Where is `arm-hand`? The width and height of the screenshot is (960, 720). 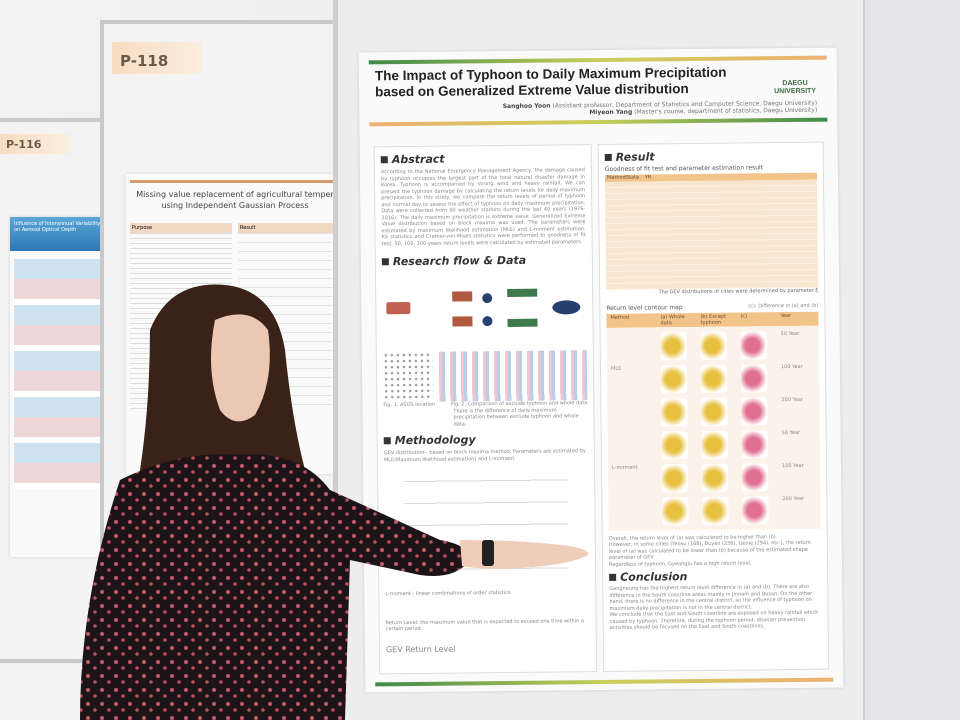
arm-hand is located at coordinates (524, 554).